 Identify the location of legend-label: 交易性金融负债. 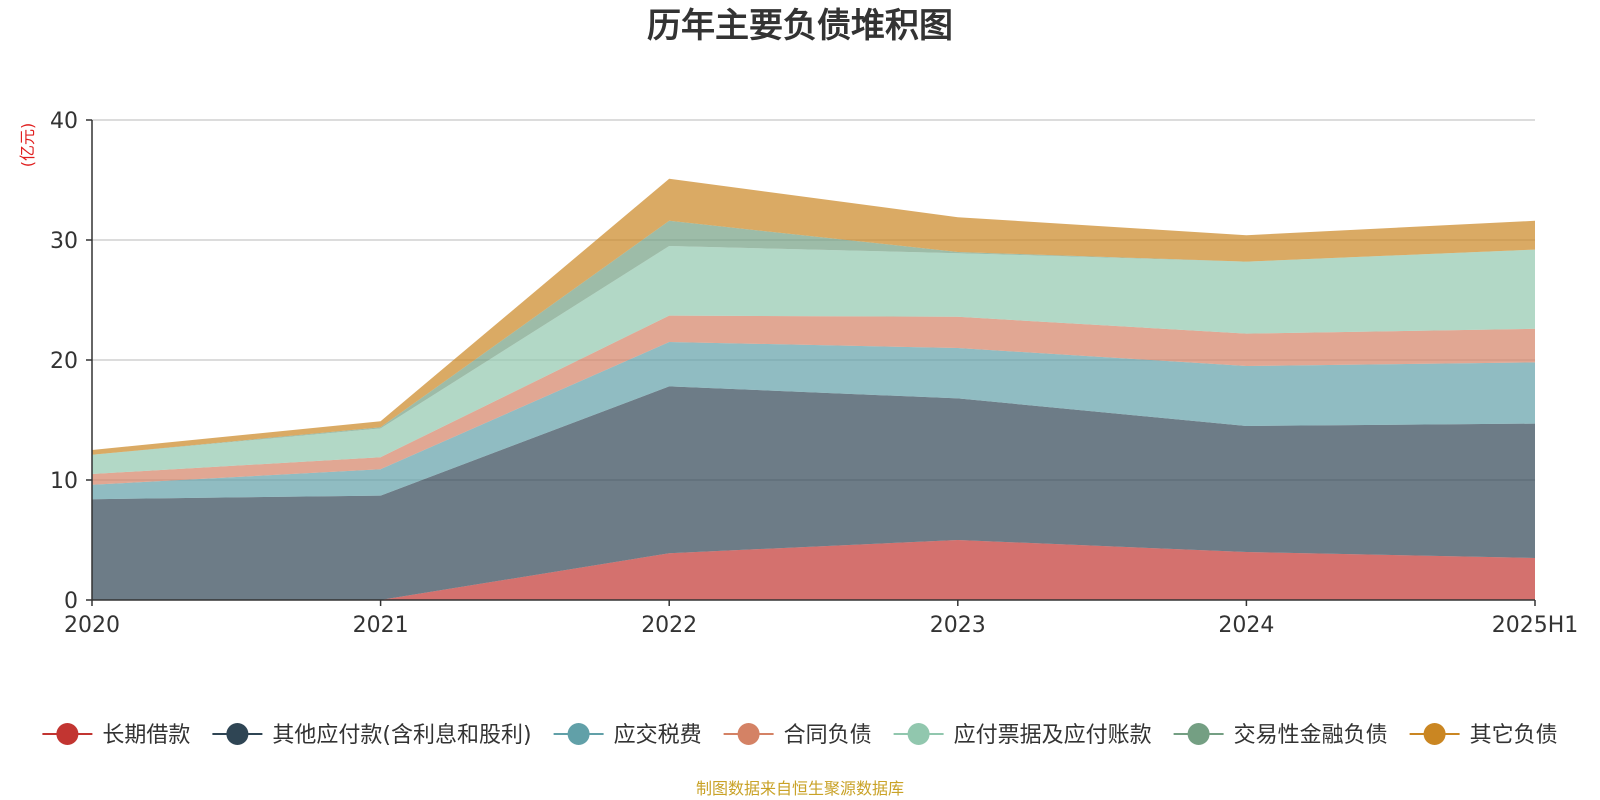
(1311, 735).